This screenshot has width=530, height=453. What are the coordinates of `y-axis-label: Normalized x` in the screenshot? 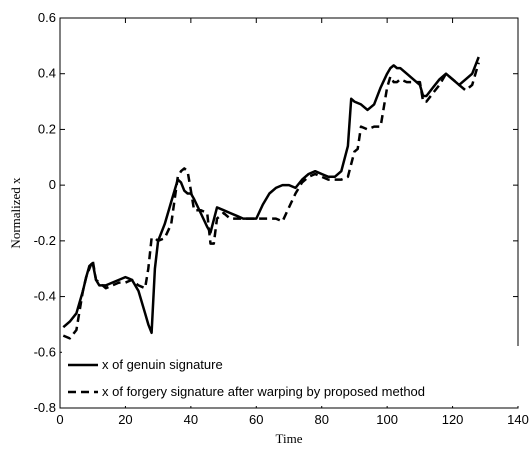 It's located at (15, 213).